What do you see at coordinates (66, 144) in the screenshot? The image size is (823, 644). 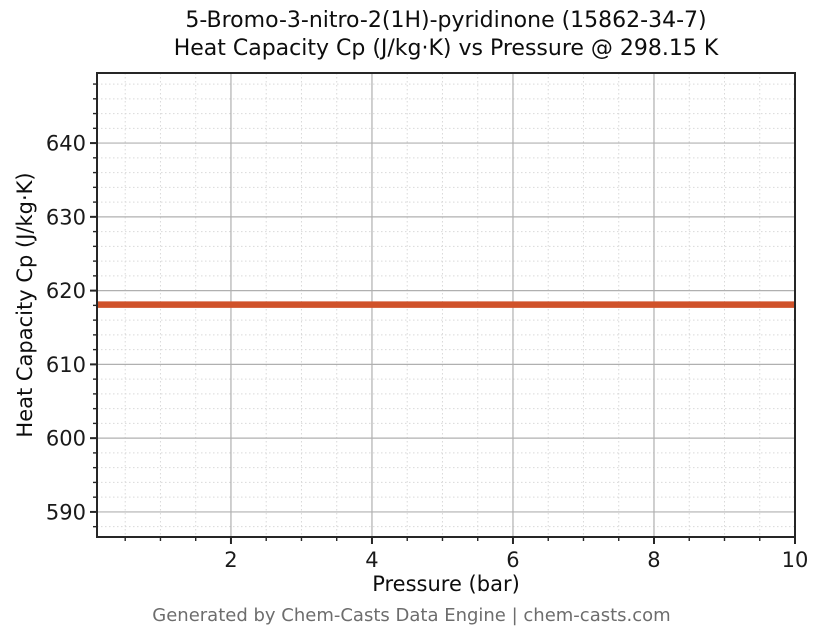 I see `y-tick-label: 640` at bounding box center [66, 144].